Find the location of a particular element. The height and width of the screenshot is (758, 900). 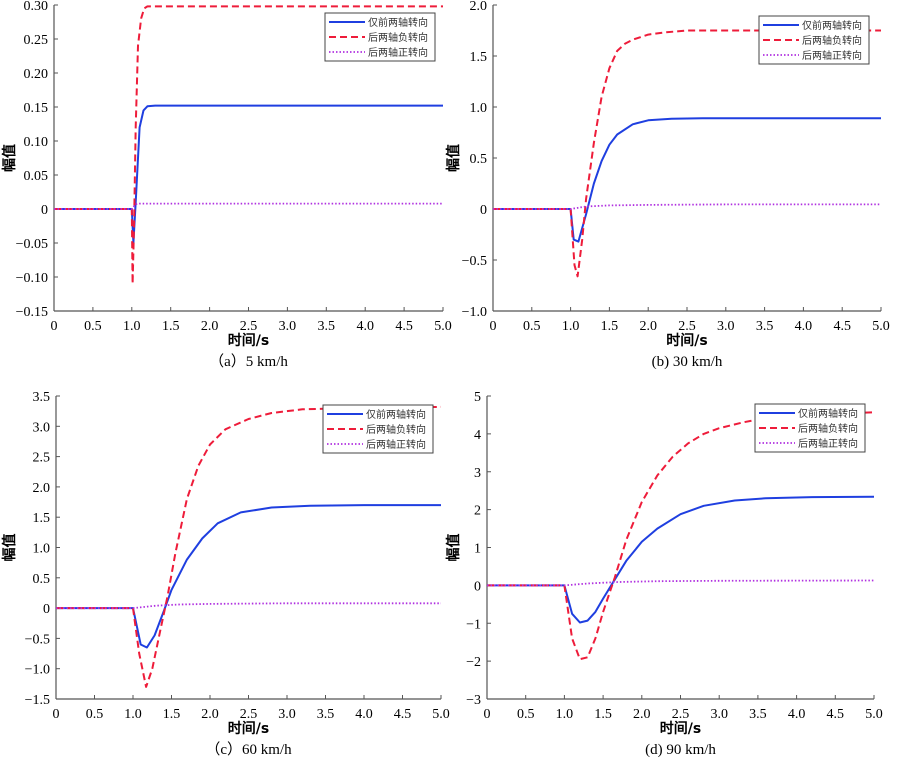

y-tick-label: 0.05 is located at coordinates (36, 176).